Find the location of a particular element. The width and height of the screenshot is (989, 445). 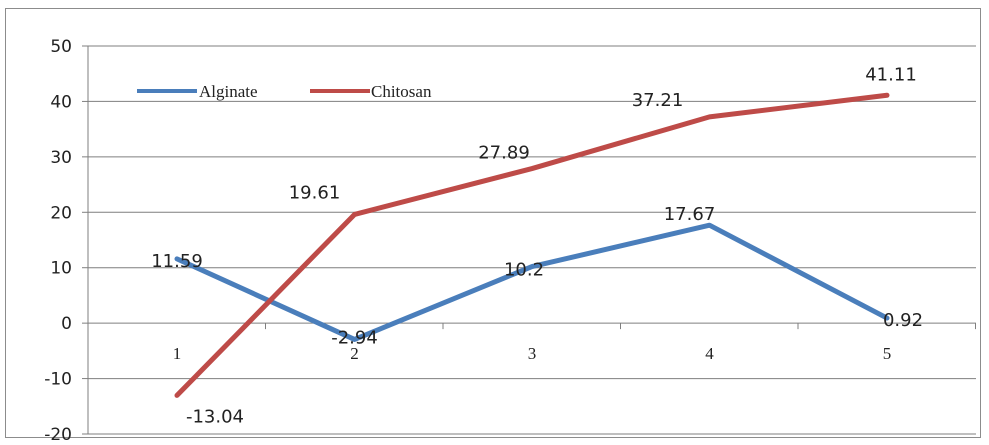

y-tick-label: 40 is located at coordinates (61, 102).